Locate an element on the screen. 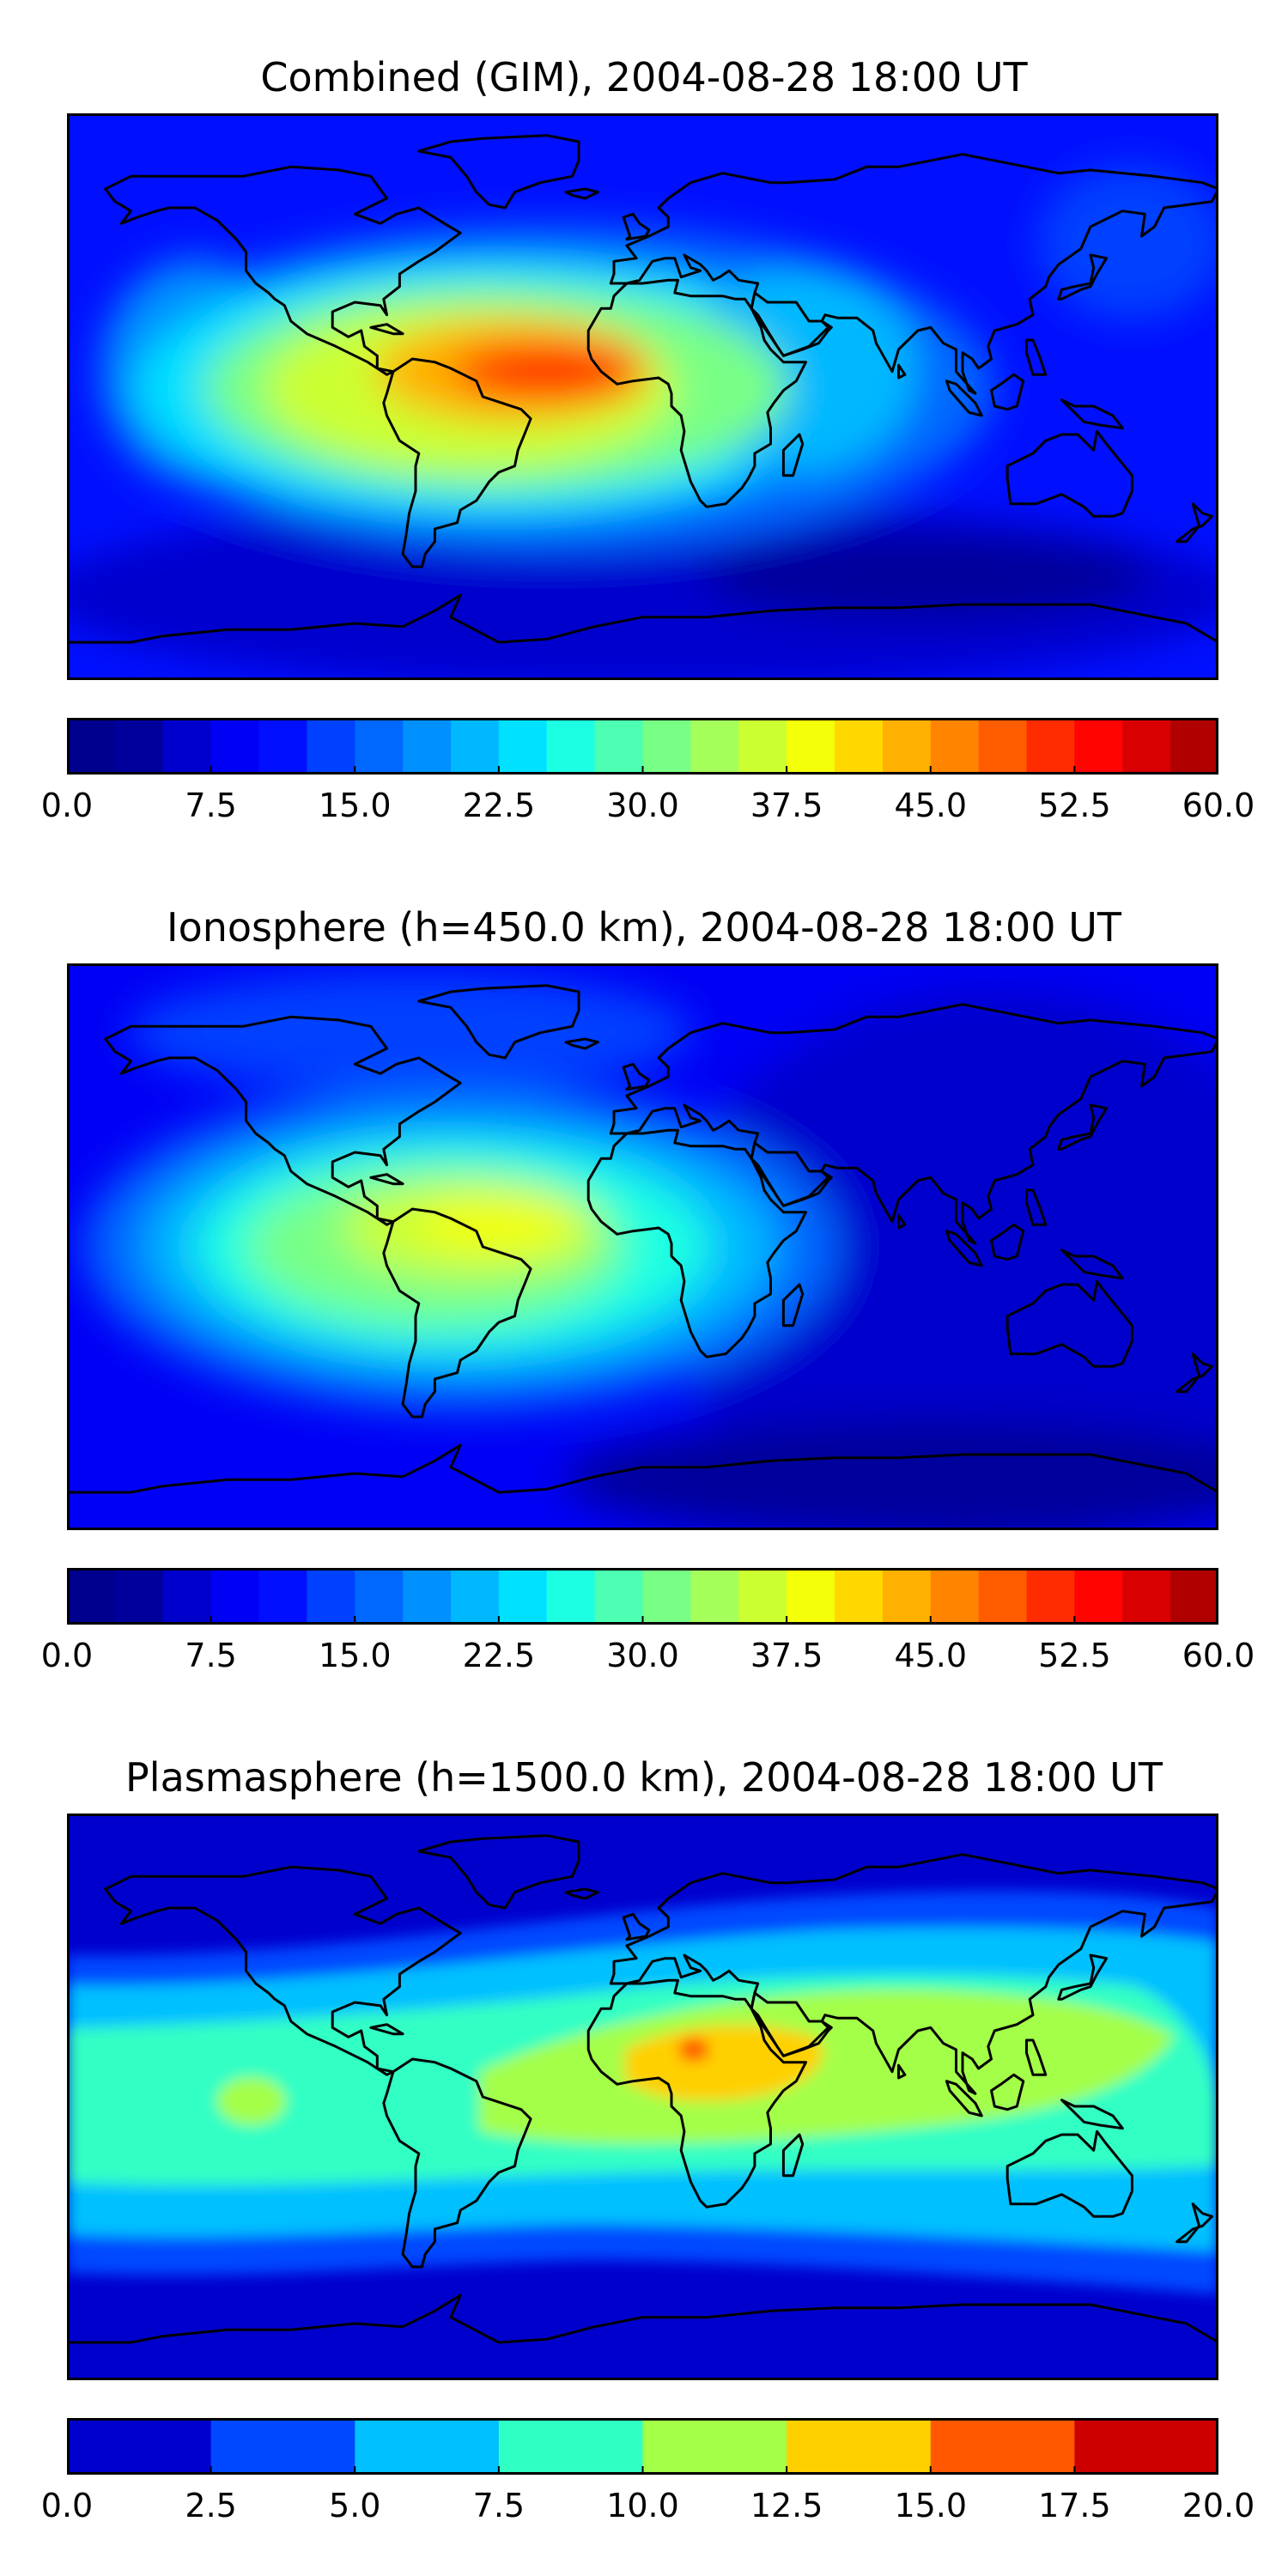  colorbar-tick-label: 12.5 is located at coordinates (786, 2506).